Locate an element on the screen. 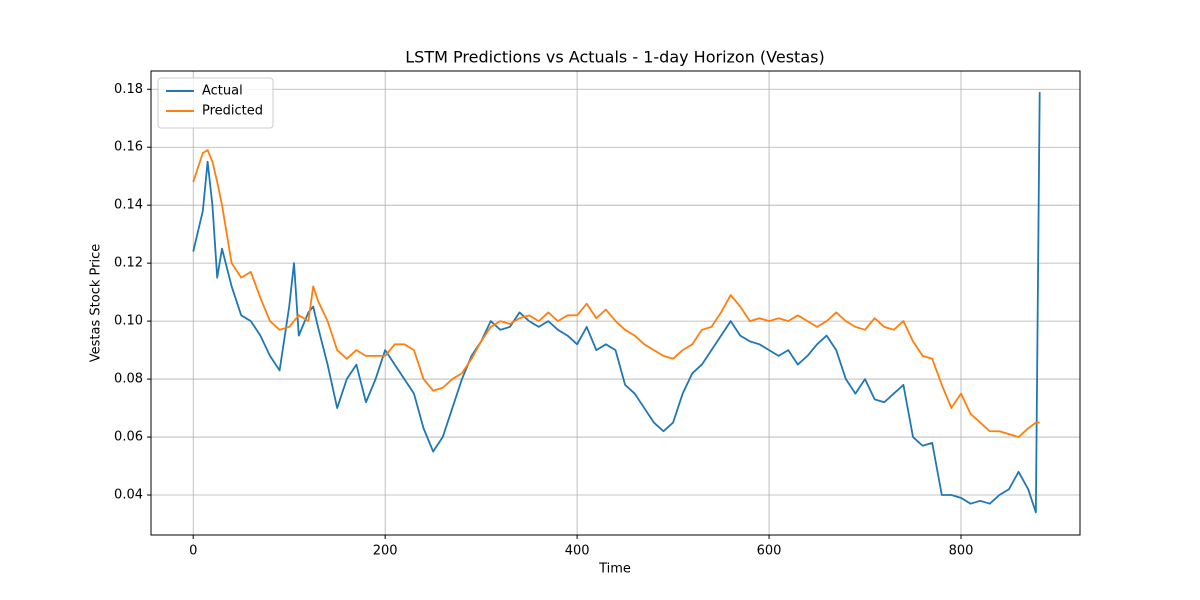 The height and width of the screenshot is (600, 1200). y-tick-label: 0.10 is located at coordinates (128, 321).